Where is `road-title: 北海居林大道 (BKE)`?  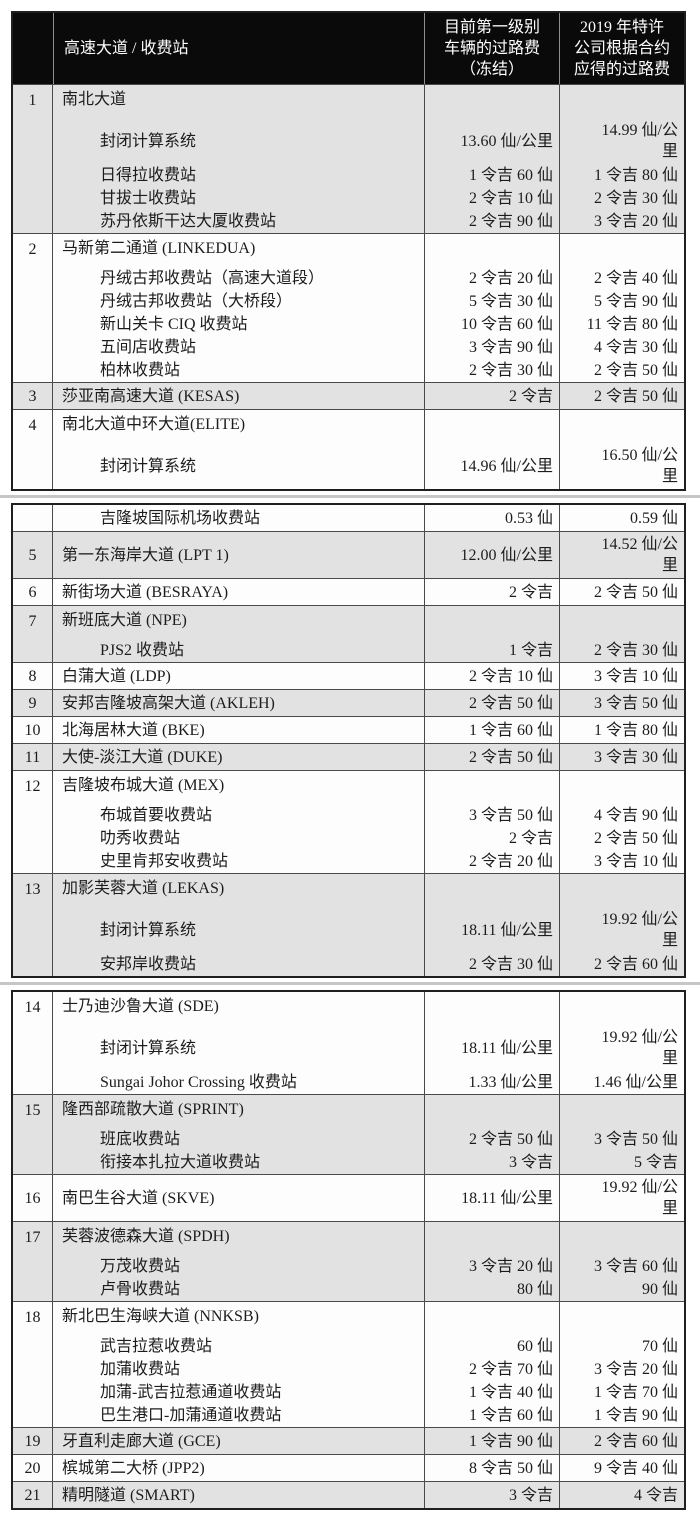
road-title: 北海居林大道 (BKE) is located at coordinates (133, 730).